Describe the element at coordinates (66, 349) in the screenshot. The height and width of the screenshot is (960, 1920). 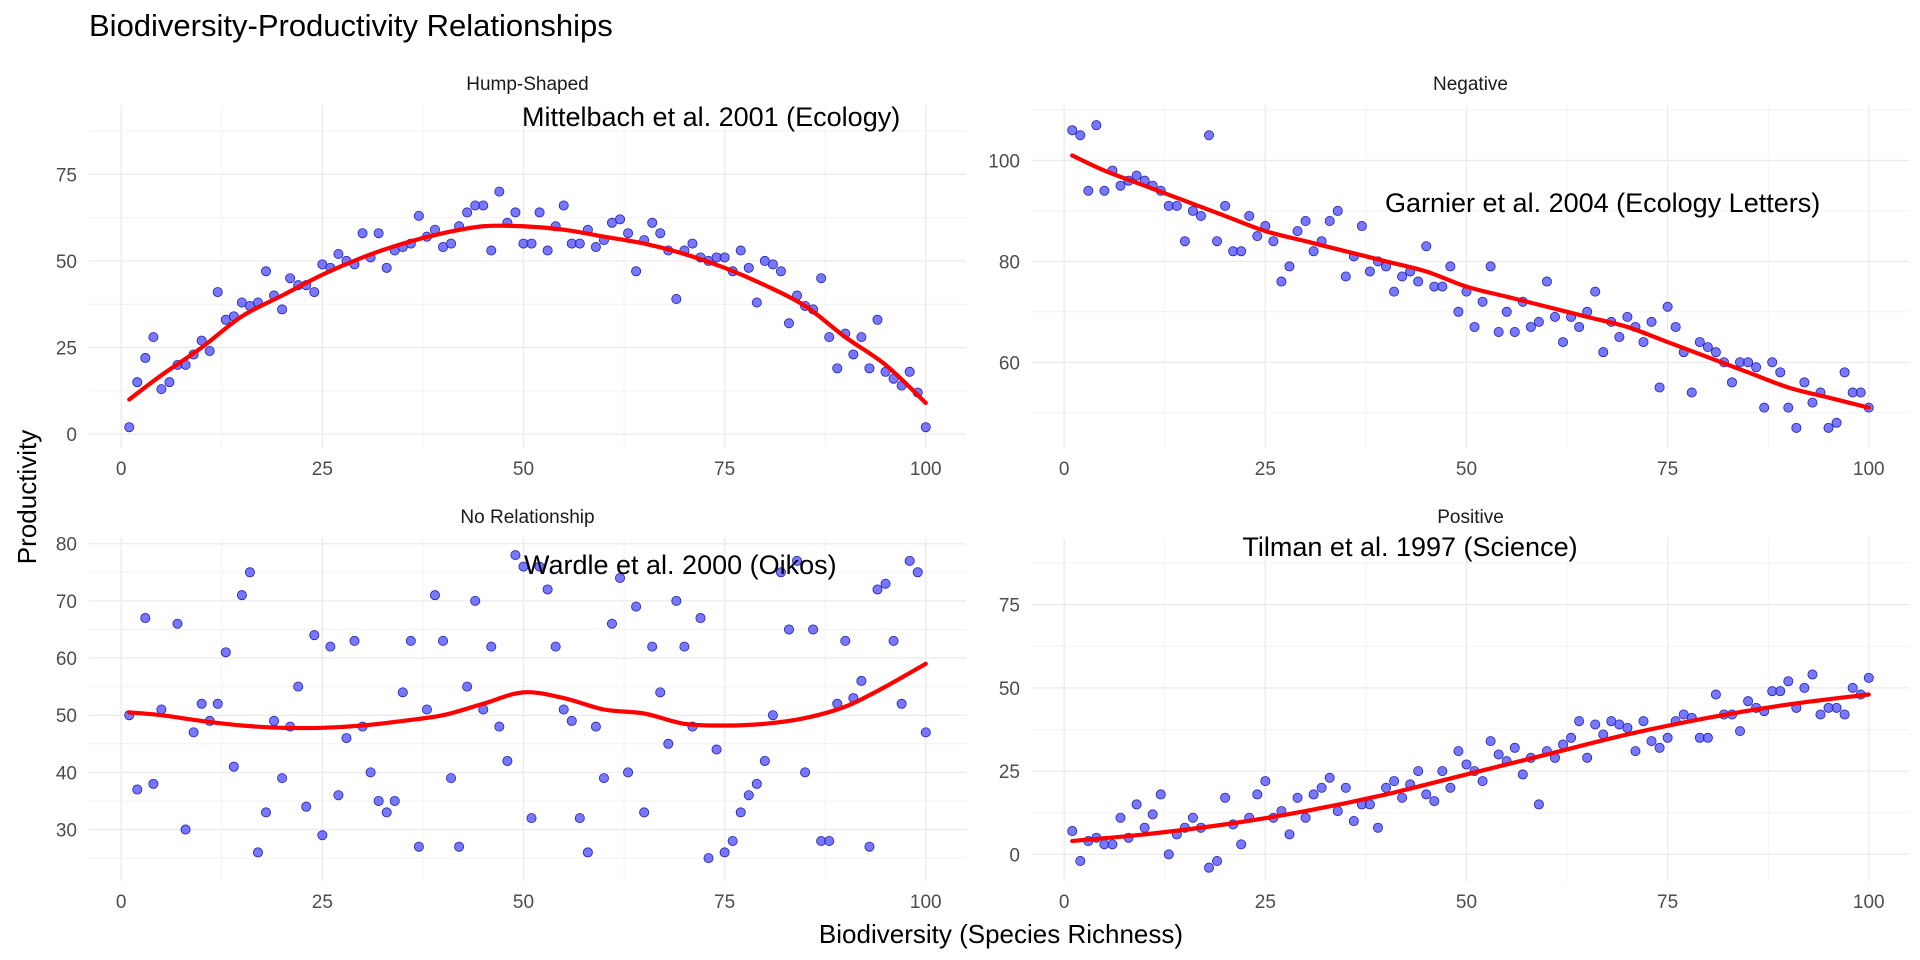
I see `y-tick-label: 25` at that location.